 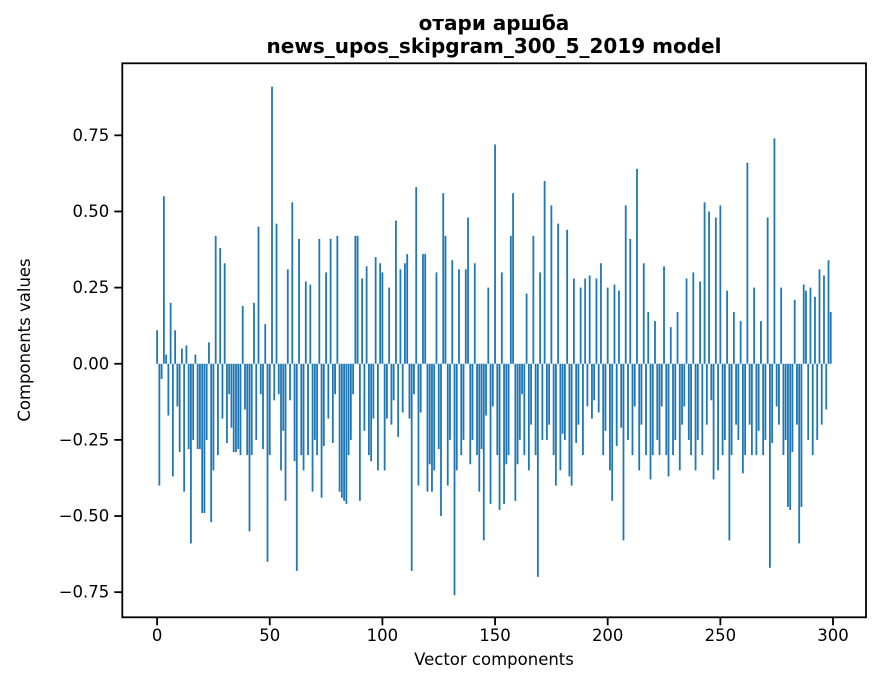 I want to click on x-axis-ticks: 0 50 100 150 200 250 300, so click(x=500, y=631).